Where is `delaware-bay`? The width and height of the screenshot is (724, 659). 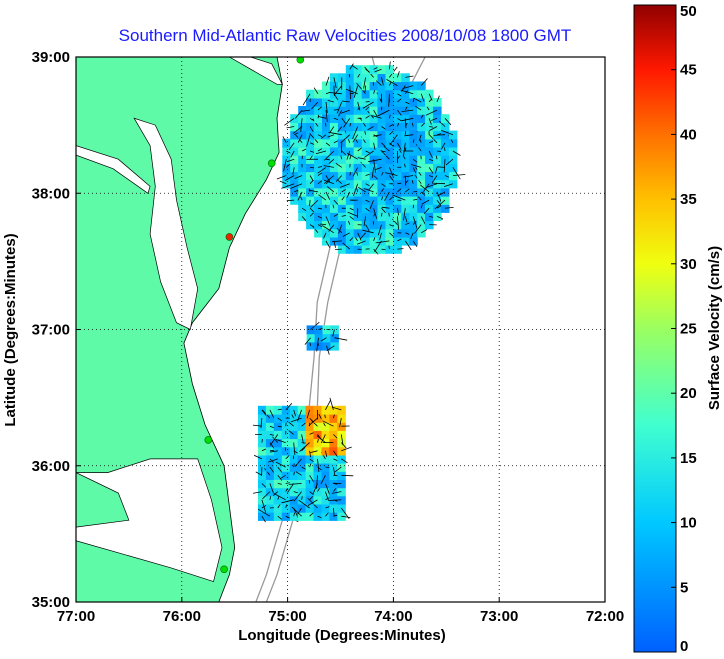
delaware-bay is located at coordinates (255, 71).